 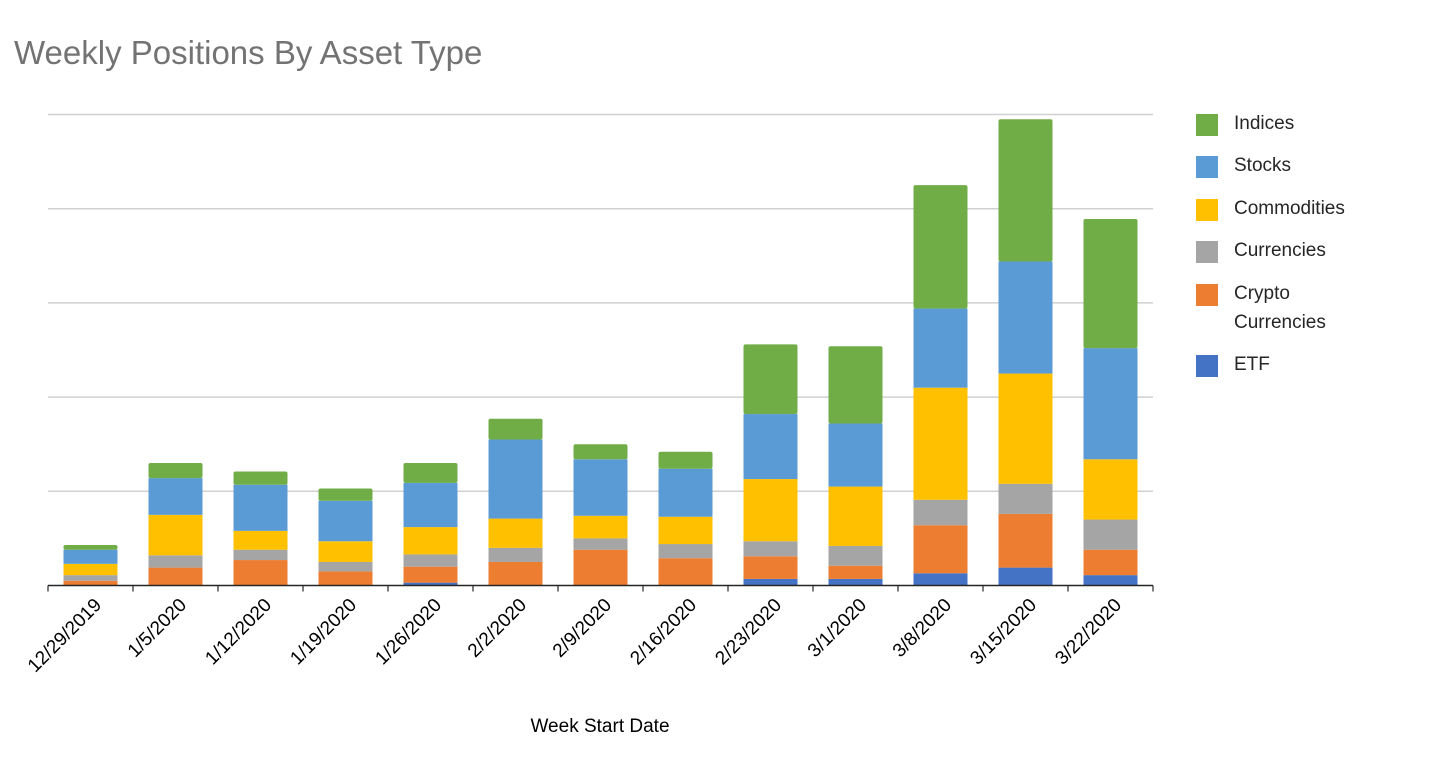 What do you see at coordinates (1088, 632) in the screenshot?
I see `x-tick-label: 3/22/2020` at bounding box center [1088, 632].